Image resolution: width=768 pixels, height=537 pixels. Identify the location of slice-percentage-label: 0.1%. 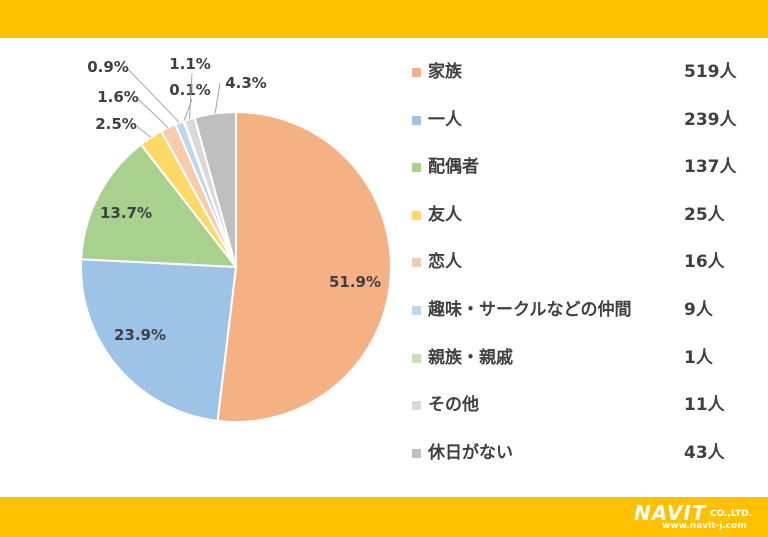
(190, 90).